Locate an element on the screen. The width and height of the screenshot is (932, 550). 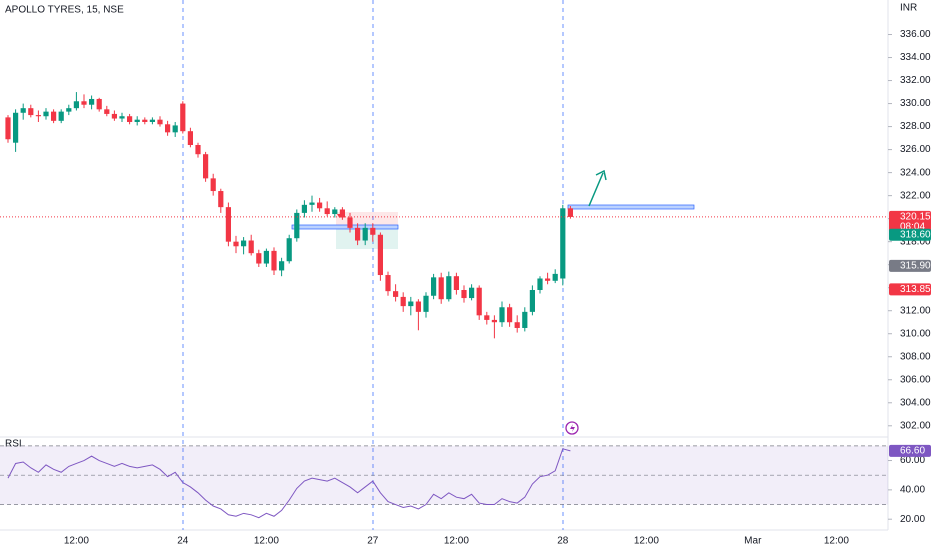
arrow-annotation is located at coordinates (597, 188).